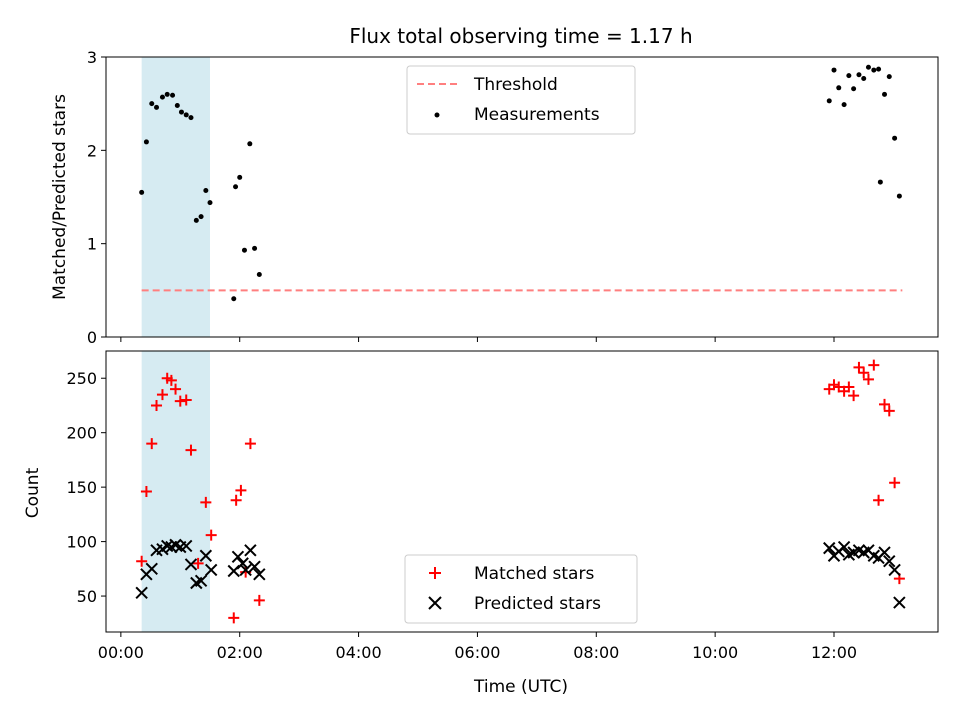 The image size is (960, 720). Describe the element at coordinates (520, 36) in the screenshot. I see `chart-title: Flux total observing time = 1.17 h` at that location.